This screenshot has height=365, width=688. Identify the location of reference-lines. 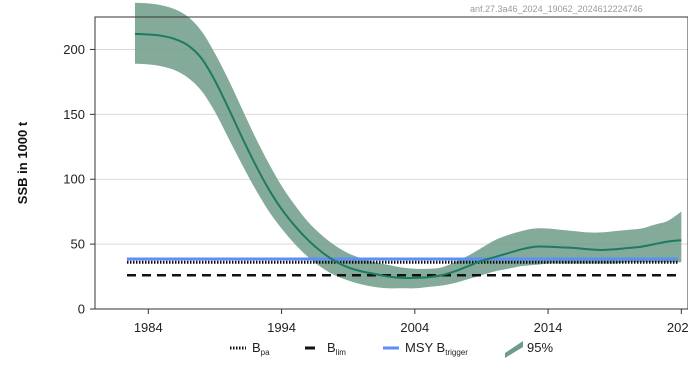
(402, 267).